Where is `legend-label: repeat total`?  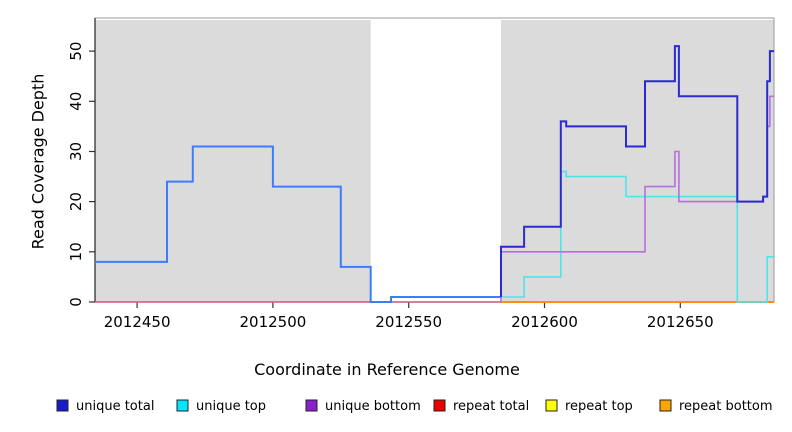 legend-label: repeat total is located at coordinates (491, 406).